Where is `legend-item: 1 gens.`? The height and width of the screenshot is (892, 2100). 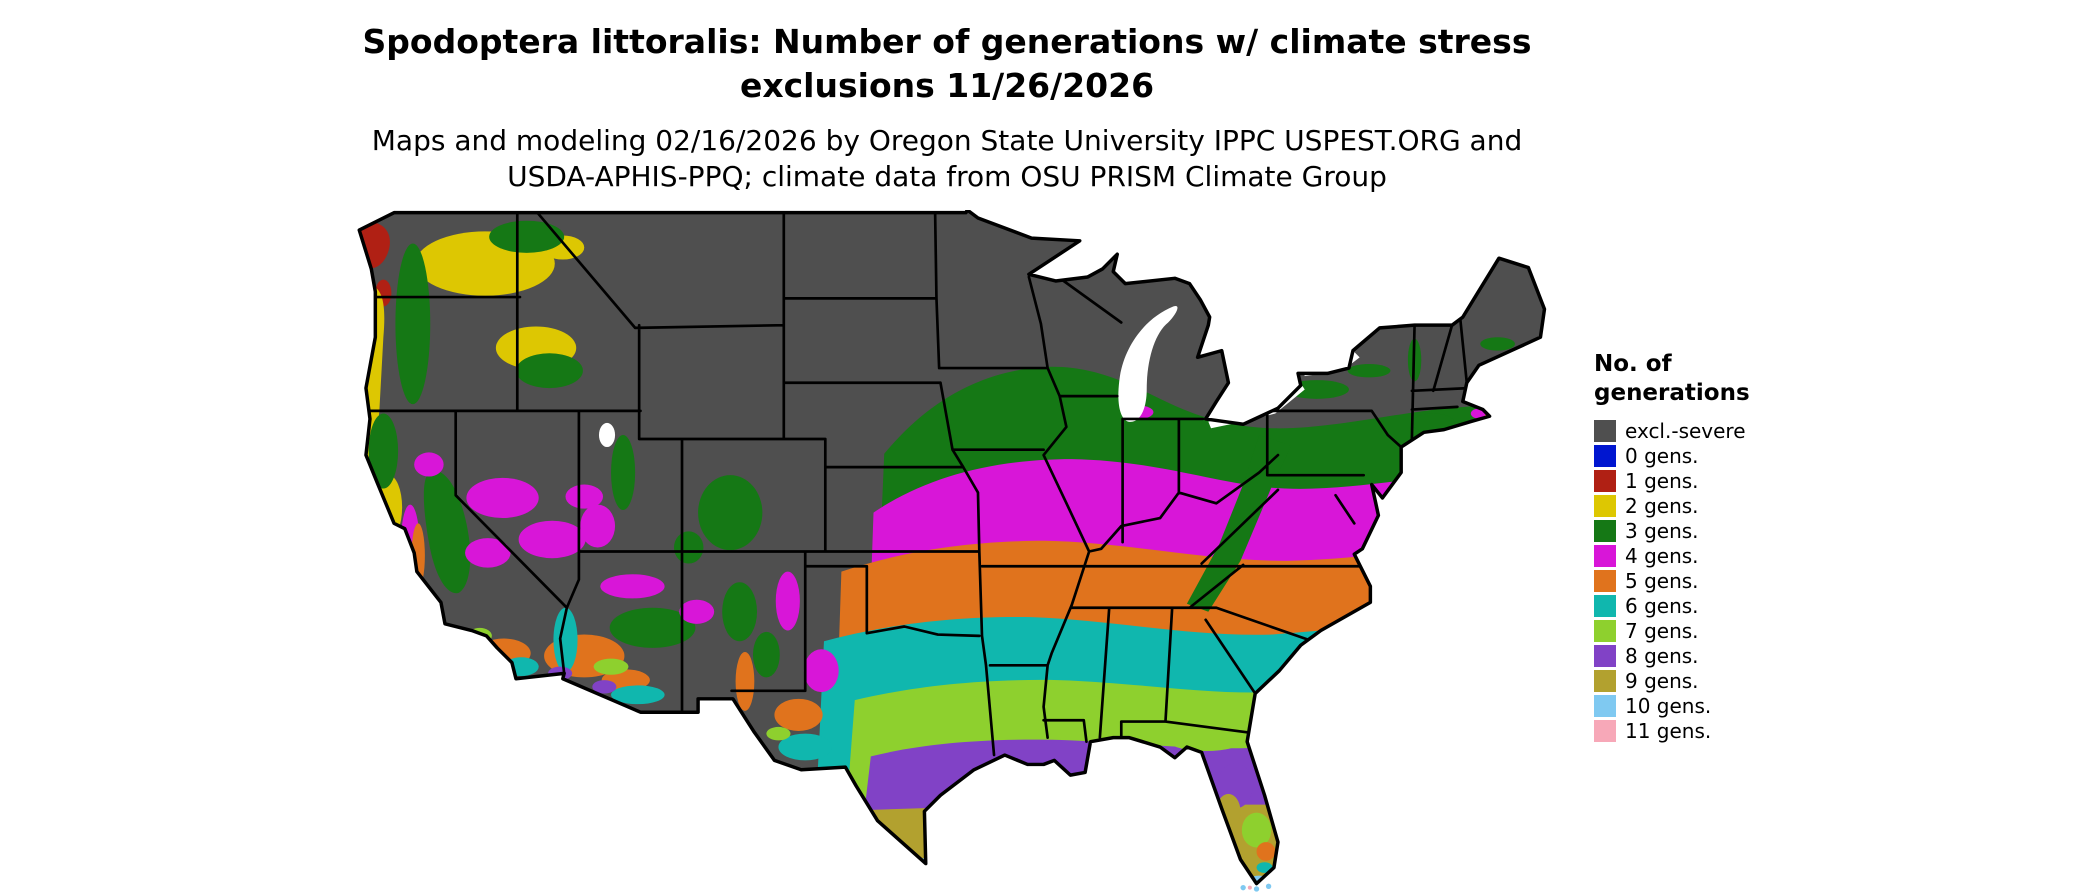
legend-item: 1 gens. is located at coordinates (1672, 480).